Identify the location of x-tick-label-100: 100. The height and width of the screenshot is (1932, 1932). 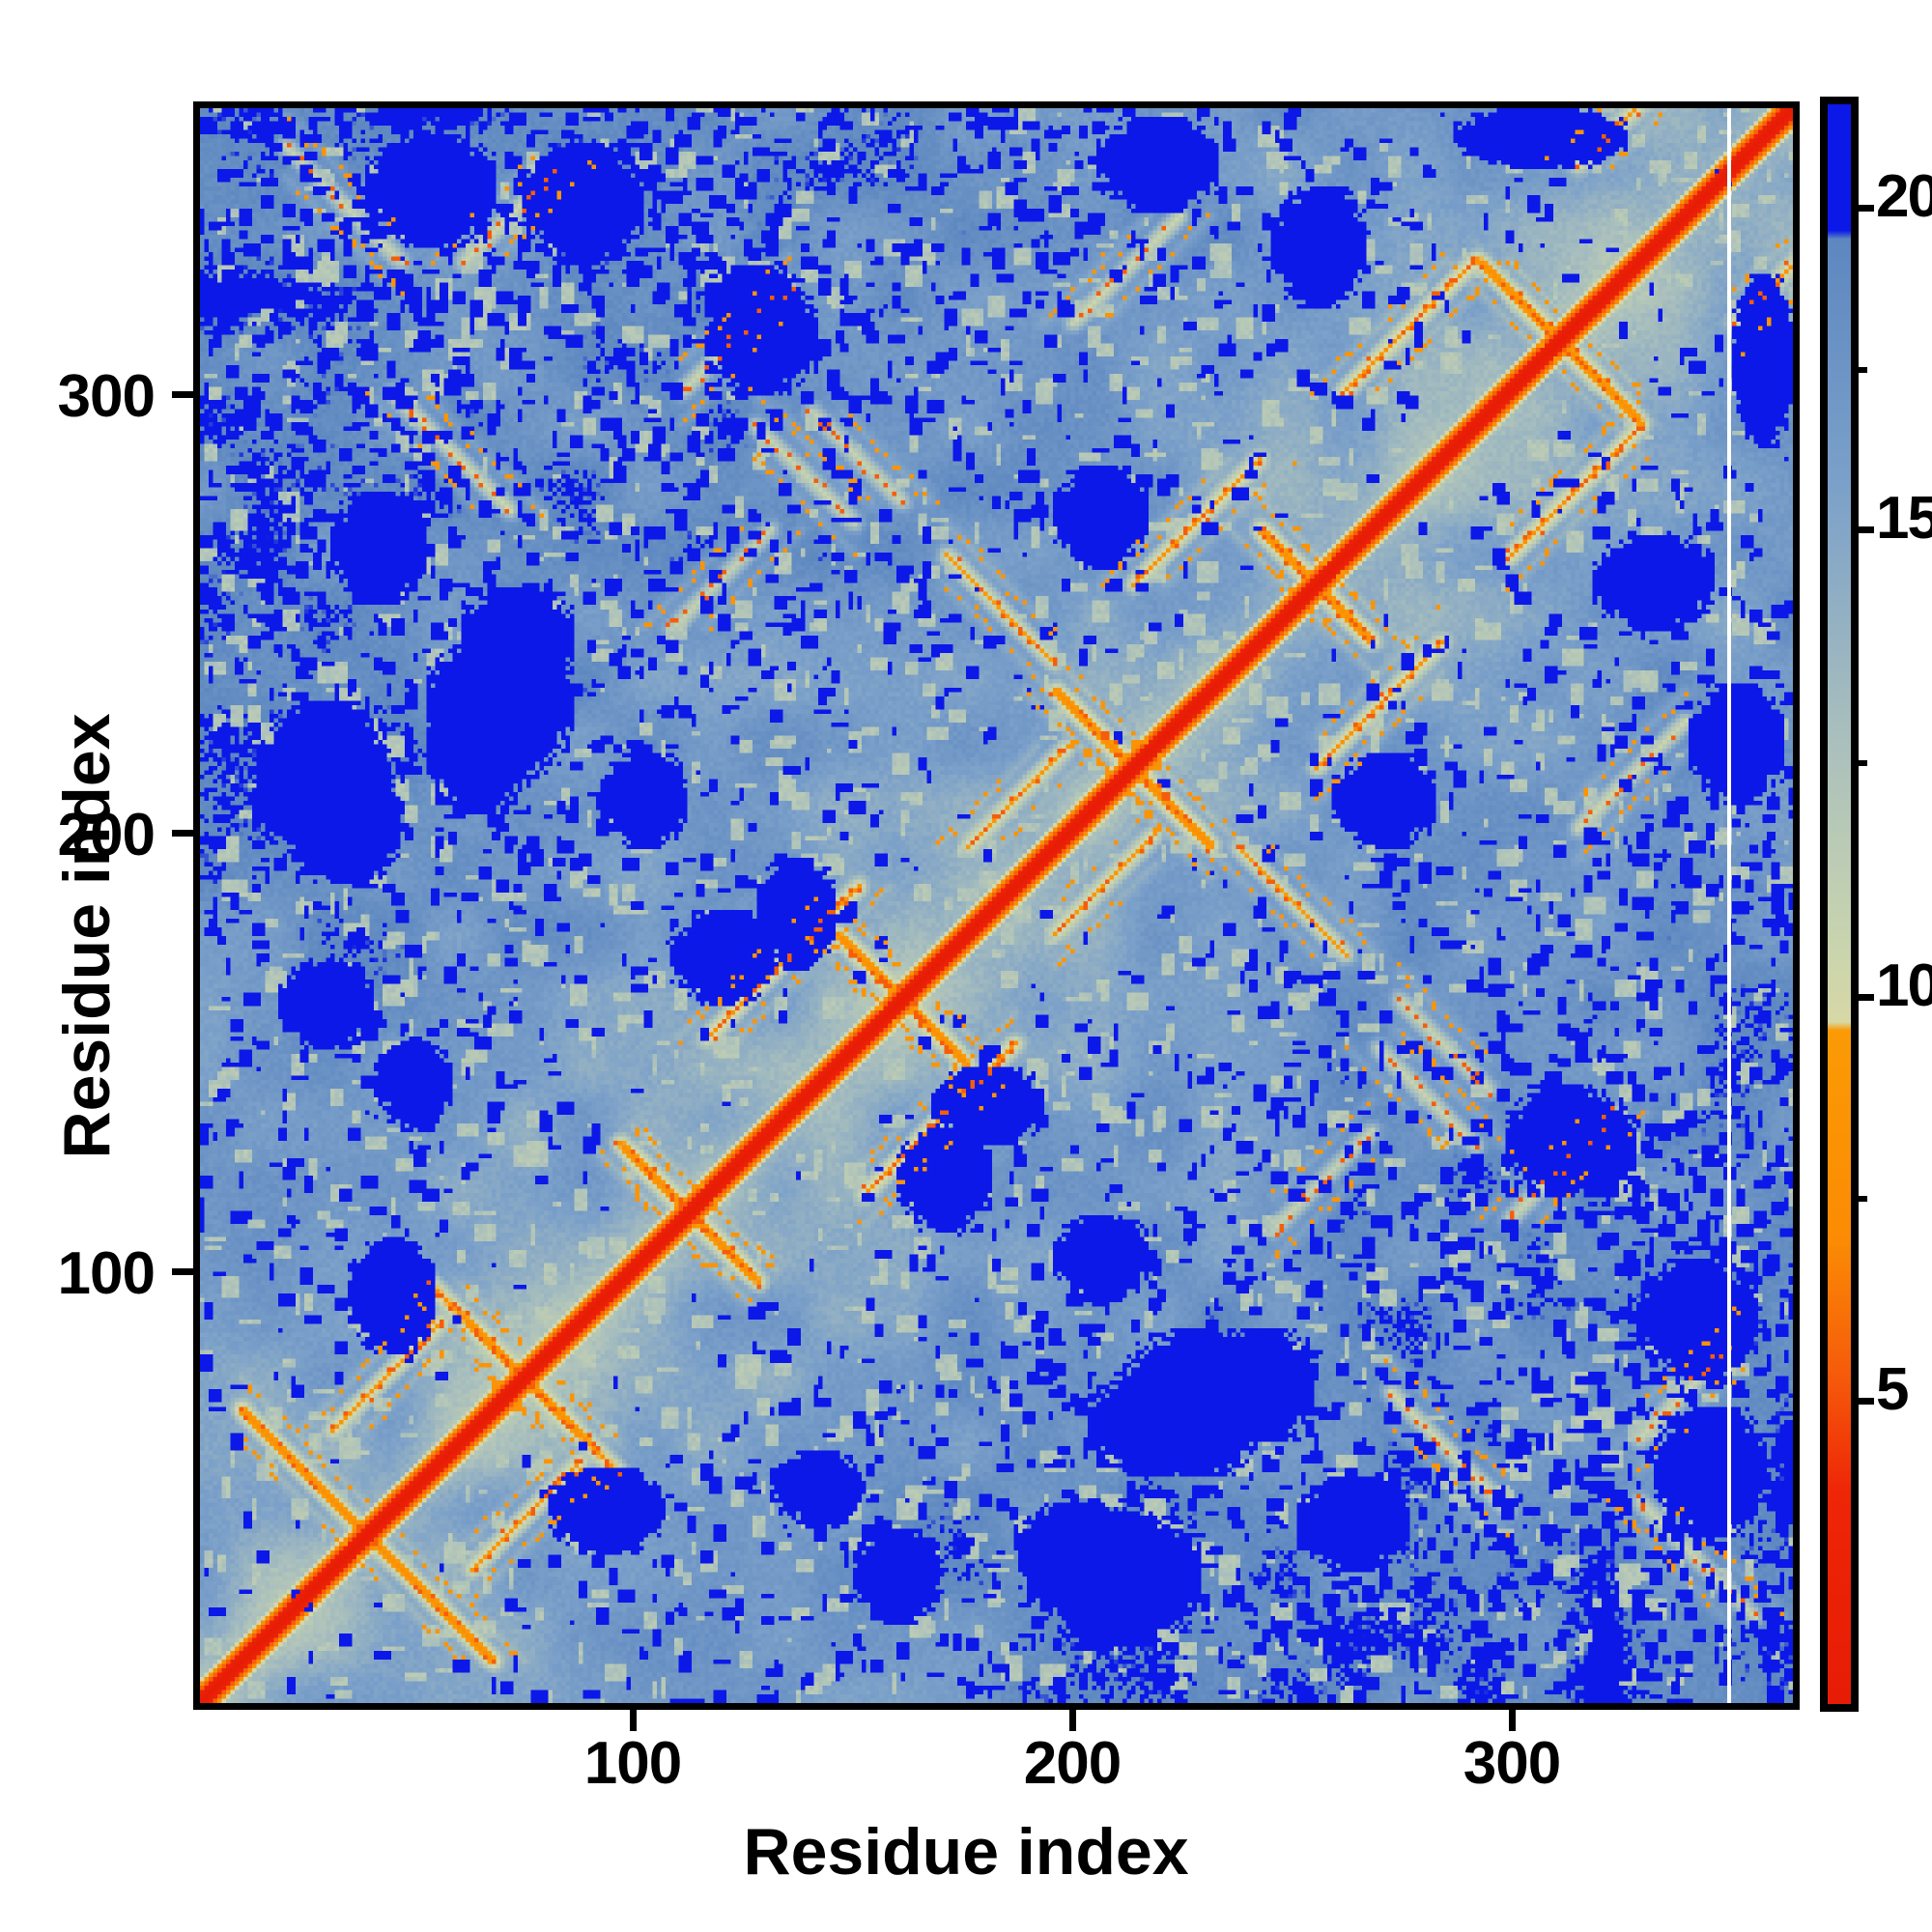
(632, 1763).